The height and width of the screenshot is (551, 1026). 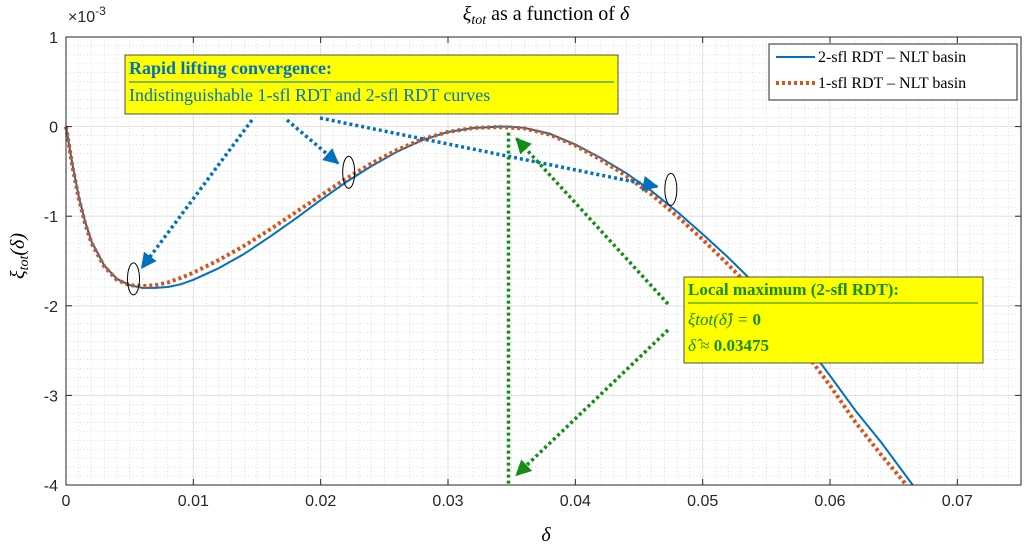 What do you see at coordinates (51, 486) in the screenshot?
I see `y-tick-label: -4` at bounding box center [51, 486].